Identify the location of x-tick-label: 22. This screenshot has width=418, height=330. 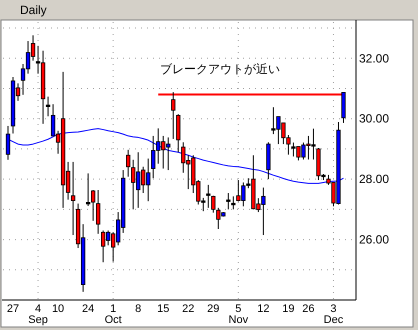
(188, 309).